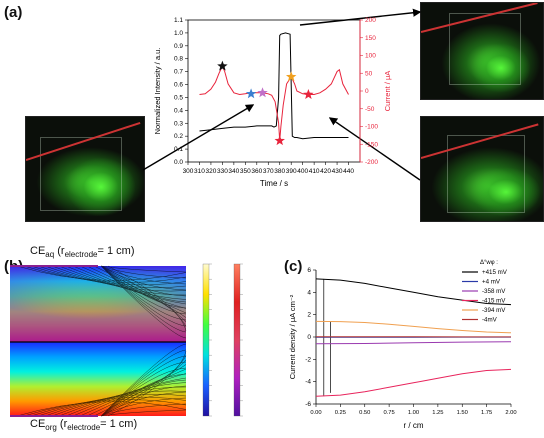 This screenshot has width=544, height=438. I want to click on y2-tick-label: 50, so click(369, 73).